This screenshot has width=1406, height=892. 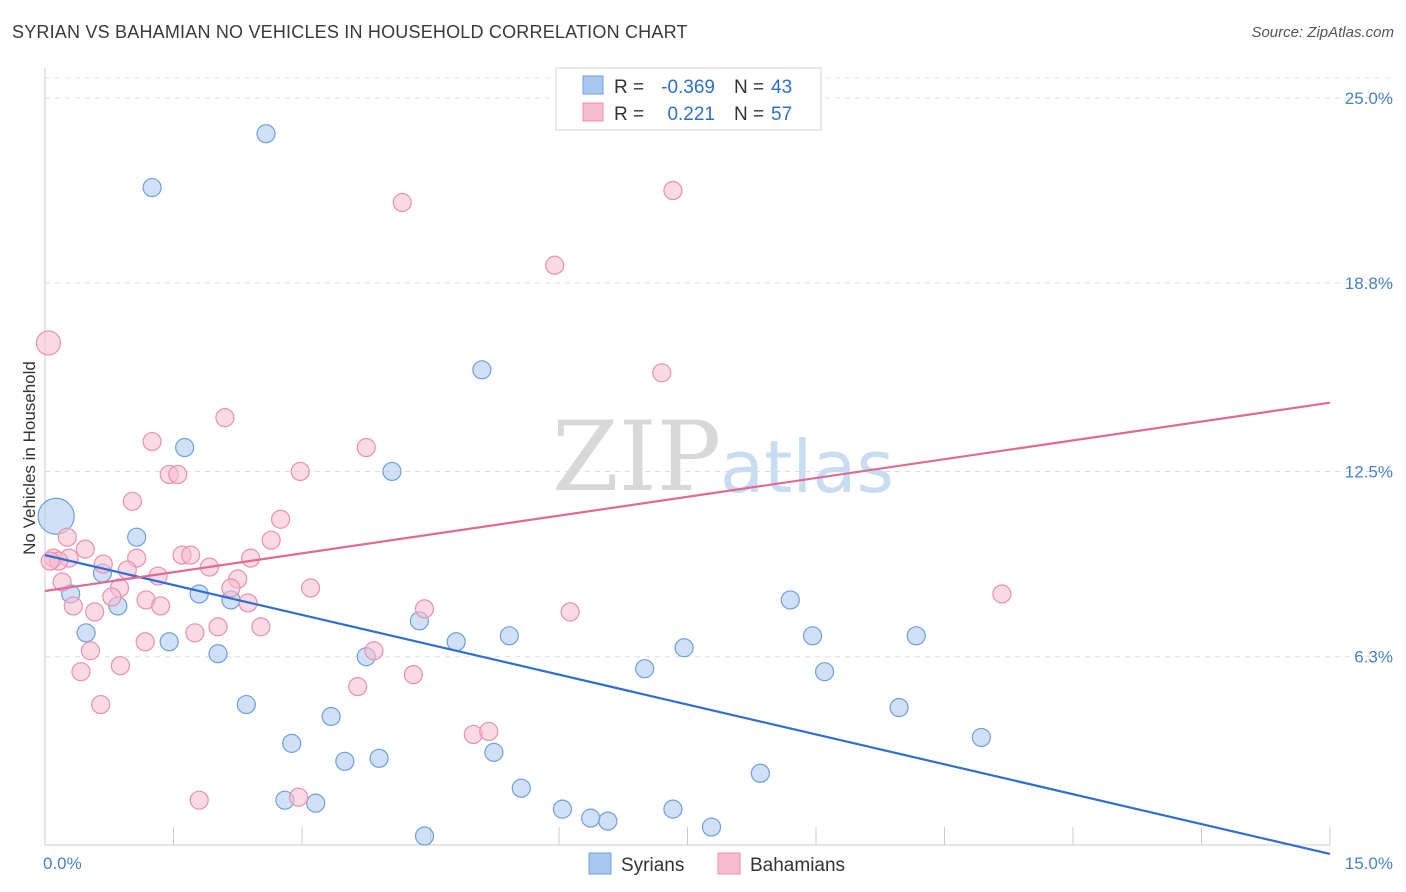 What do you see at coordinates (652, 865) in the screenshot?
I see `bottom-legend-label-syrians: Syrians` at bounding box center [652, 865].